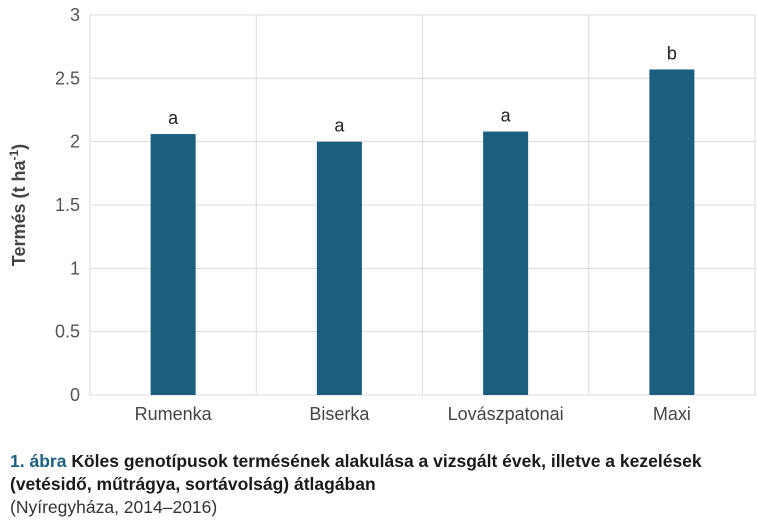 This screenshot has height=530, width=757. Describe the element at coordinates (506, 116) in the screenshot. I see `data-label-2: a` at that location.